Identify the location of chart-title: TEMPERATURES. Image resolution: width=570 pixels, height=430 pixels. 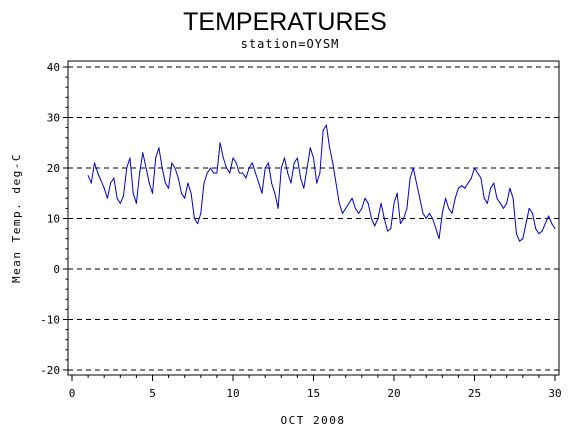
(285, 22).